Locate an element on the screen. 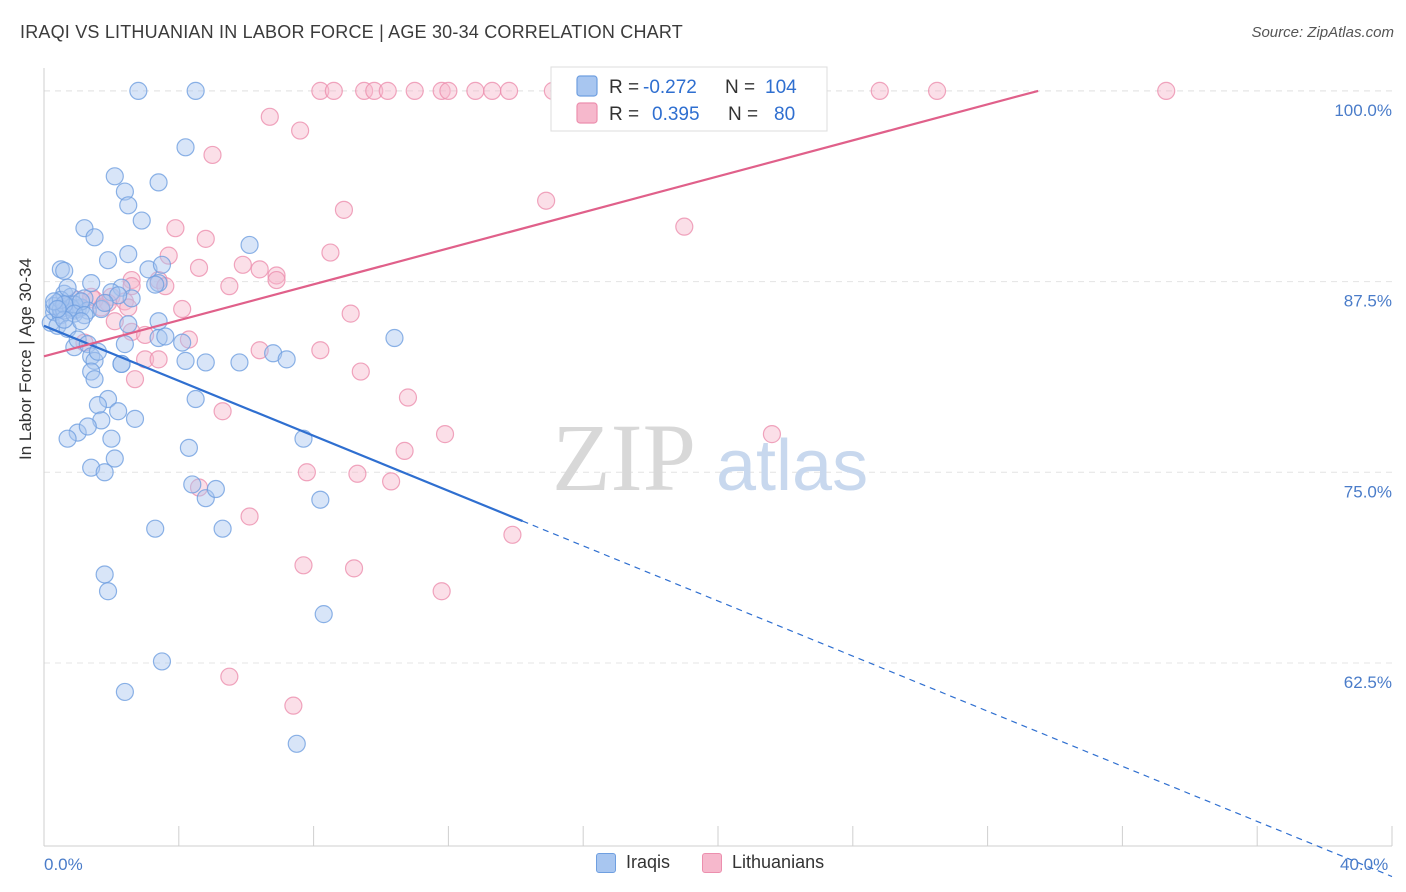  legend-bottom-label-iraqis: Iraqis is located at coordinates (648, 862).